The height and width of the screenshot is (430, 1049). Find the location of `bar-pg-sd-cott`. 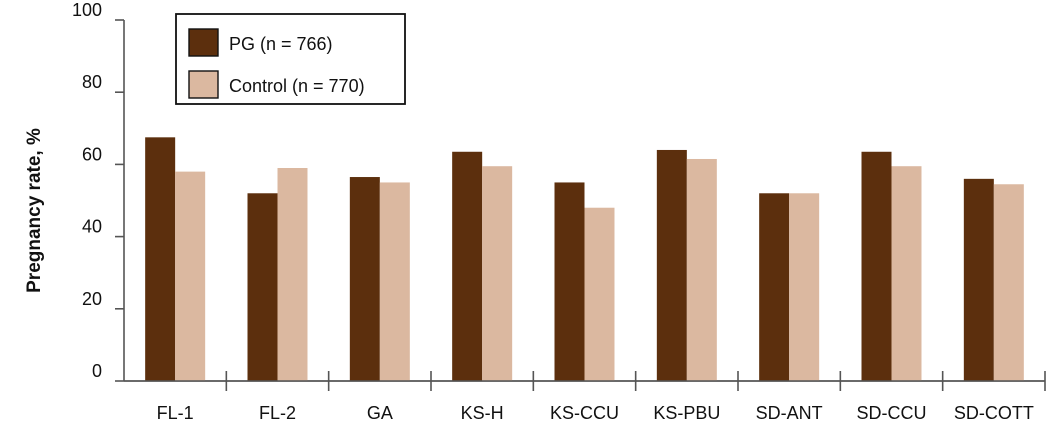

bar-pg-sd-cott is located at coordinates (978, 279).